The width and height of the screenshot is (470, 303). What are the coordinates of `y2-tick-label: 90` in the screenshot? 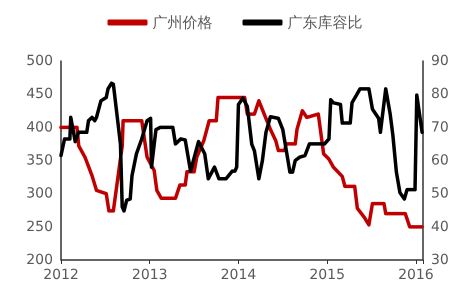 It's located at (440, 61).